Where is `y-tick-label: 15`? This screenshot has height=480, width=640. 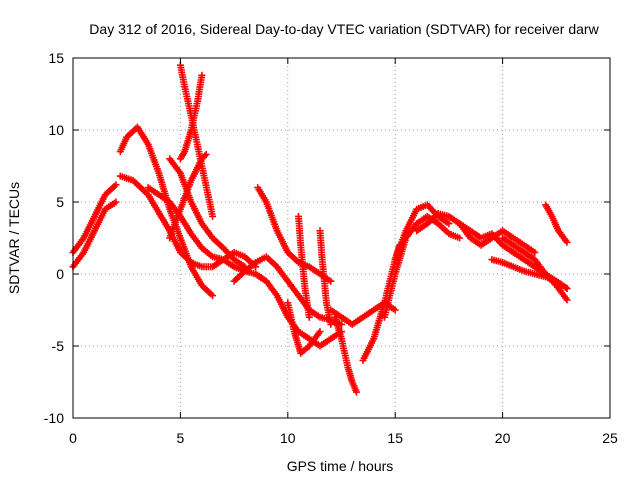
y-tick-label: 15 is located at coordinates (56, 58).